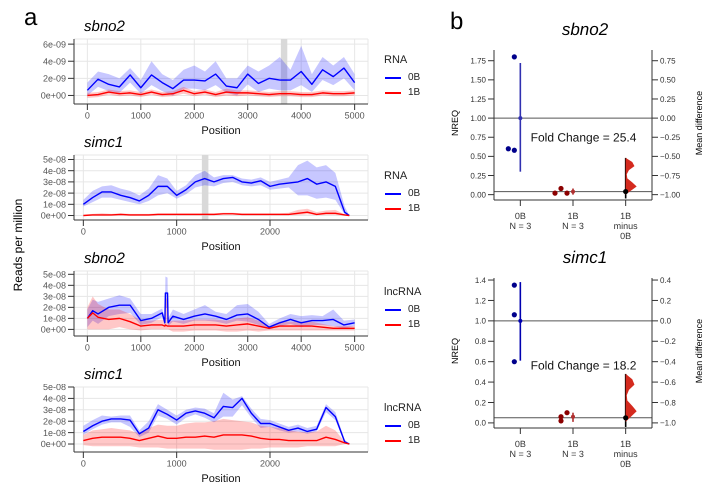 This screenshot has width=714, height=495. I want to click on y-axis-title: Reads per million, so click(18, 246).